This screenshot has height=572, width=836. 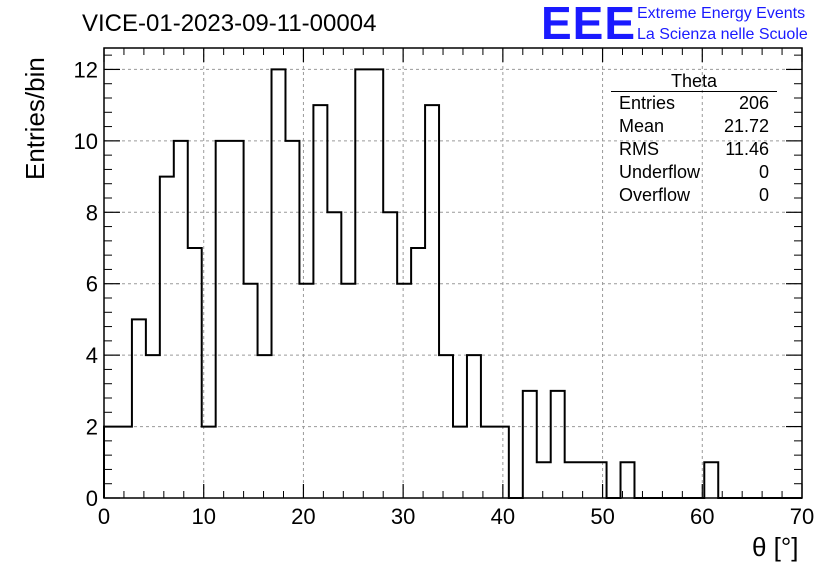 I want to click on y-tick-label: 12, so click(x=86, y=69).